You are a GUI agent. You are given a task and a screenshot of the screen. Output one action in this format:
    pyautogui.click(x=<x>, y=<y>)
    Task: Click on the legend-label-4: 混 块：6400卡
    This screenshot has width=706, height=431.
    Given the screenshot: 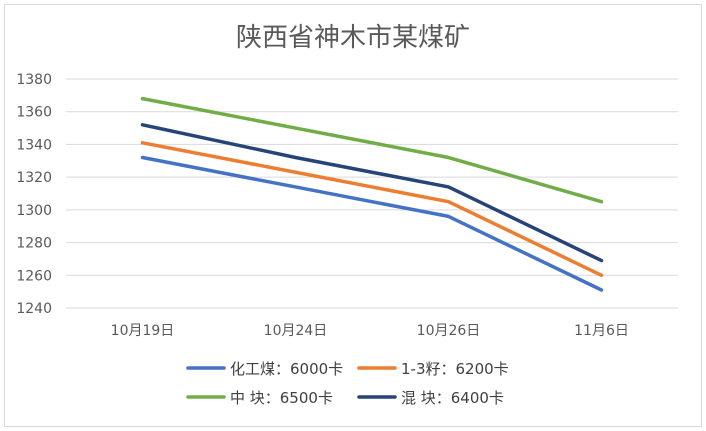 What is the action you would take?
    pyautogui.click(x=452, y=398)
    